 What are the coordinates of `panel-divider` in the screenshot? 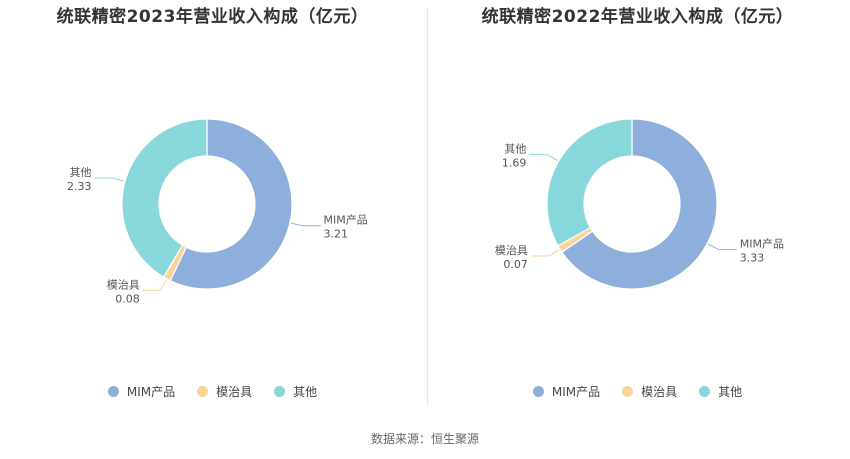 It's located at (427, 207).